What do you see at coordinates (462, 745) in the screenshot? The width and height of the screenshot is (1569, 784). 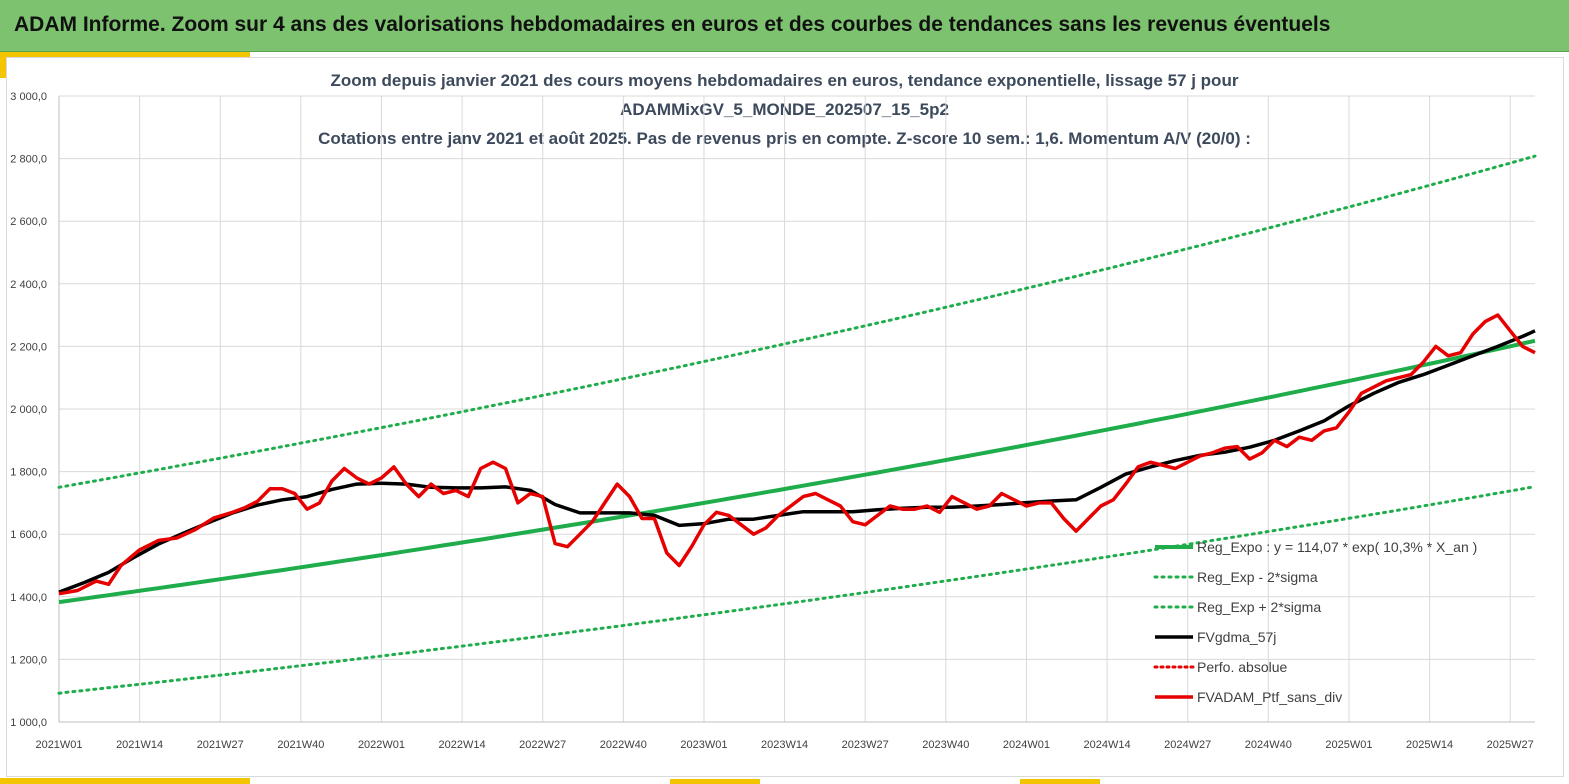 I see `x-tick-label: 2022W14` at bounding box center [462, 745].